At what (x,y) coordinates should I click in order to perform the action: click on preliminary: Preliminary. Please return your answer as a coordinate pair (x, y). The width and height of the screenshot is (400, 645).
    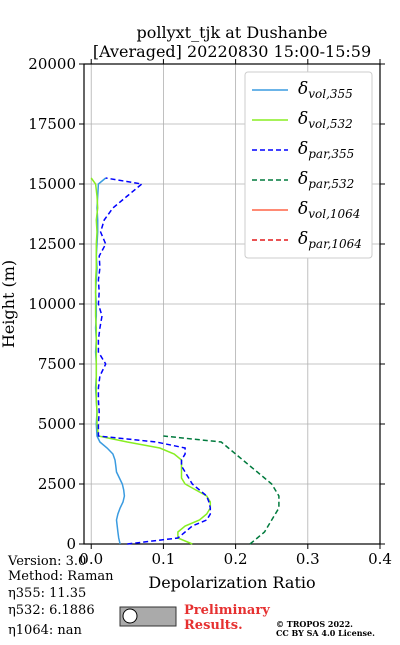
    Looking at the image, I should click on (227, 610).